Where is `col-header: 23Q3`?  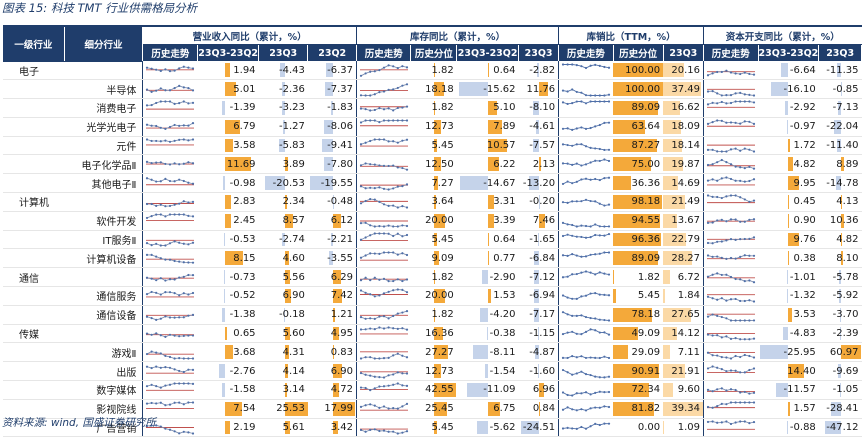
col-header: 23Q3 is located at coordinates (283, 53).